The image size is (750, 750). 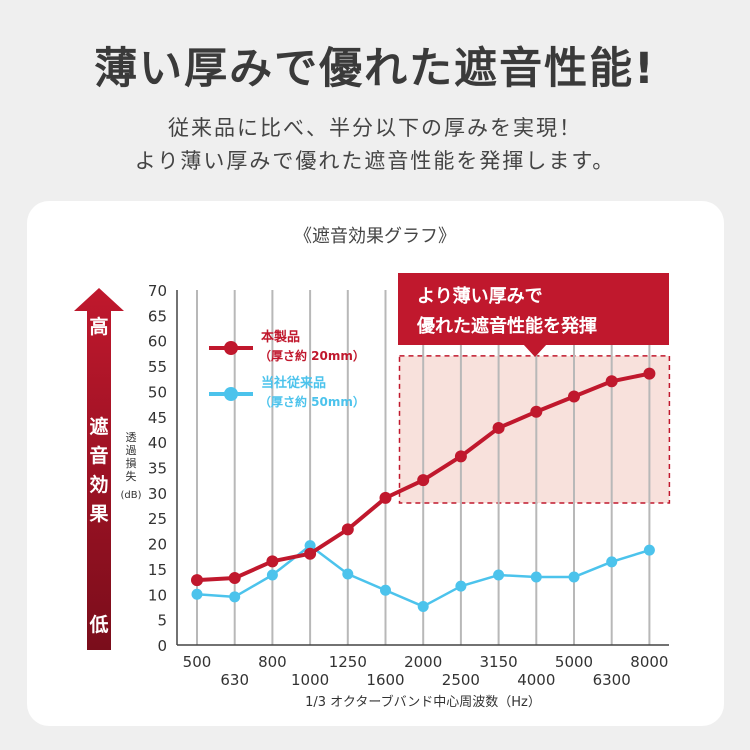 I want to click on legend-label: 当社従来品, so click(x=293, y=383).